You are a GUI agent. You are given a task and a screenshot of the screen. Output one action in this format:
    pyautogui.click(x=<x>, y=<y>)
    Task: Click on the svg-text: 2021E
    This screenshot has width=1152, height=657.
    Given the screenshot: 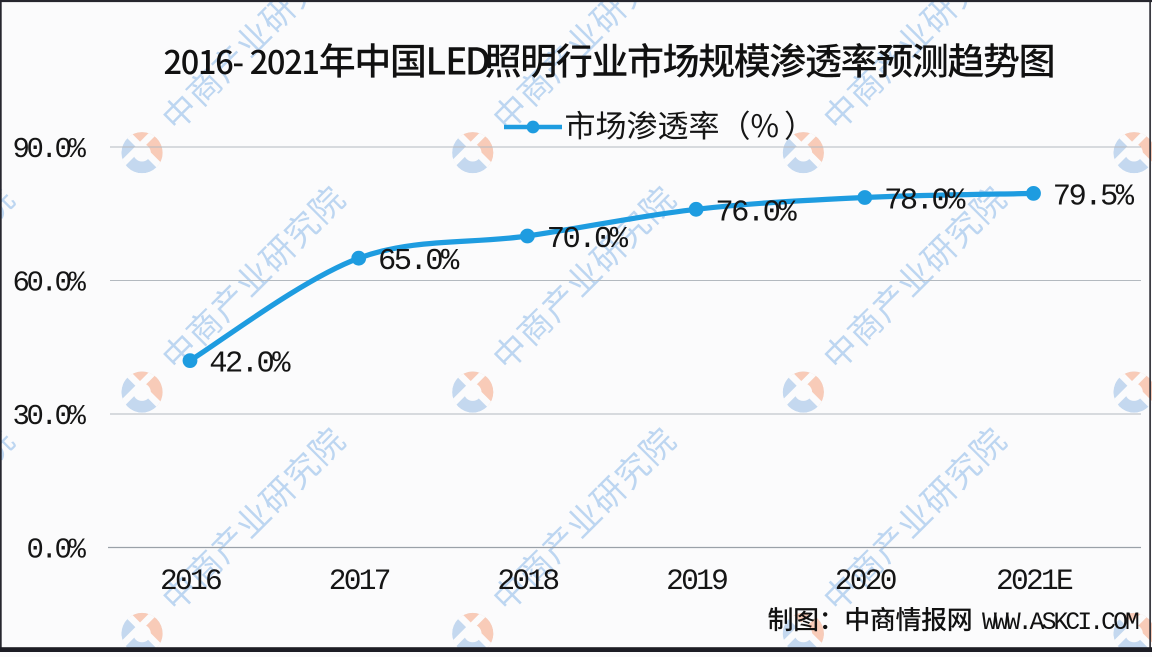 What is the action you would take?
    pyautogui.click(x=1034, y=581)
    